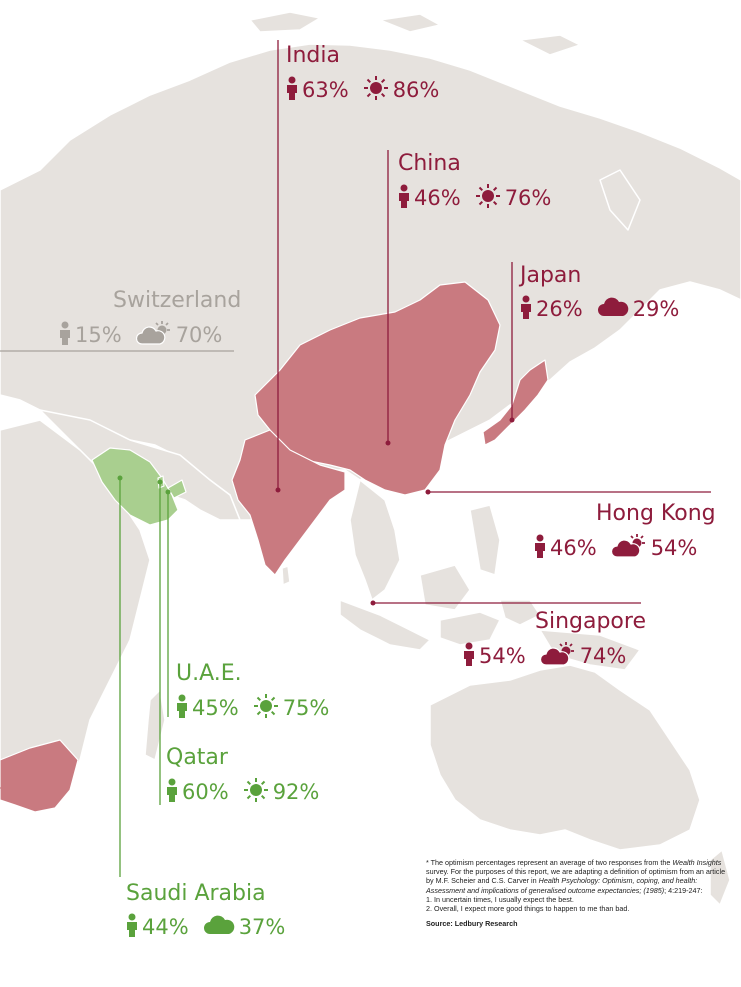 The image size is (741, 987). What do you see at coordinates (325, 89) in the screenshot?
I see `optimism-value: 63%` at bounding box center [325, 89].